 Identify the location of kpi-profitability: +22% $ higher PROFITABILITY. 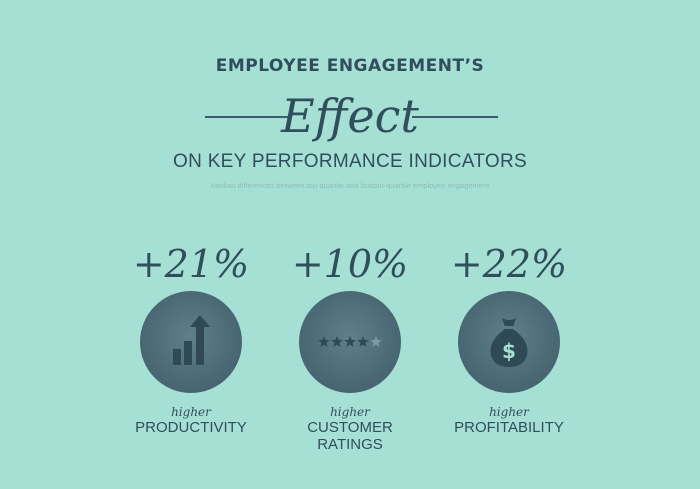
(509, 338).